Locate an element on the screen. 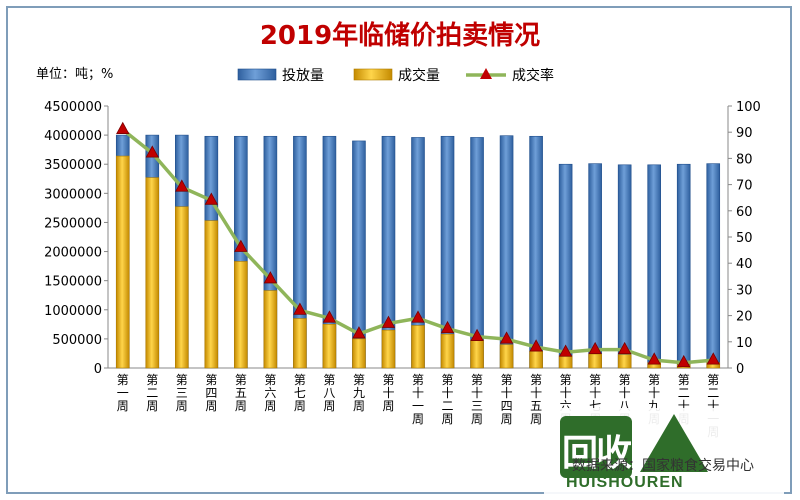  x-tick-label: 第四周 is located at coordinates (211, 393).